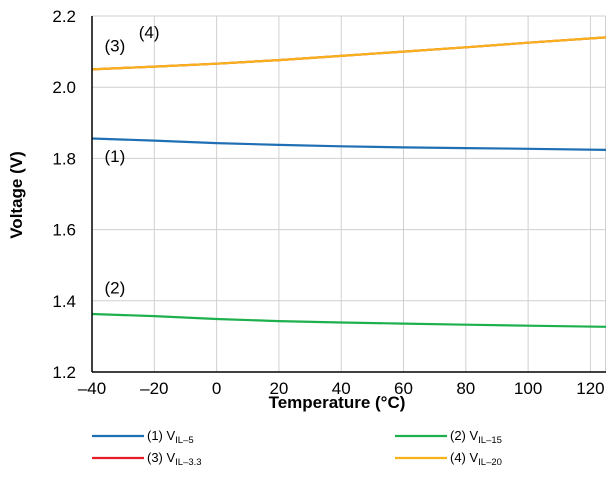 Image resolution: width=606 pixels, height=496 pixels. What do you see at coordinates (341, 388) in the screenshot?
I see `x-tick-label: 40` at bounding box center [341, 388].